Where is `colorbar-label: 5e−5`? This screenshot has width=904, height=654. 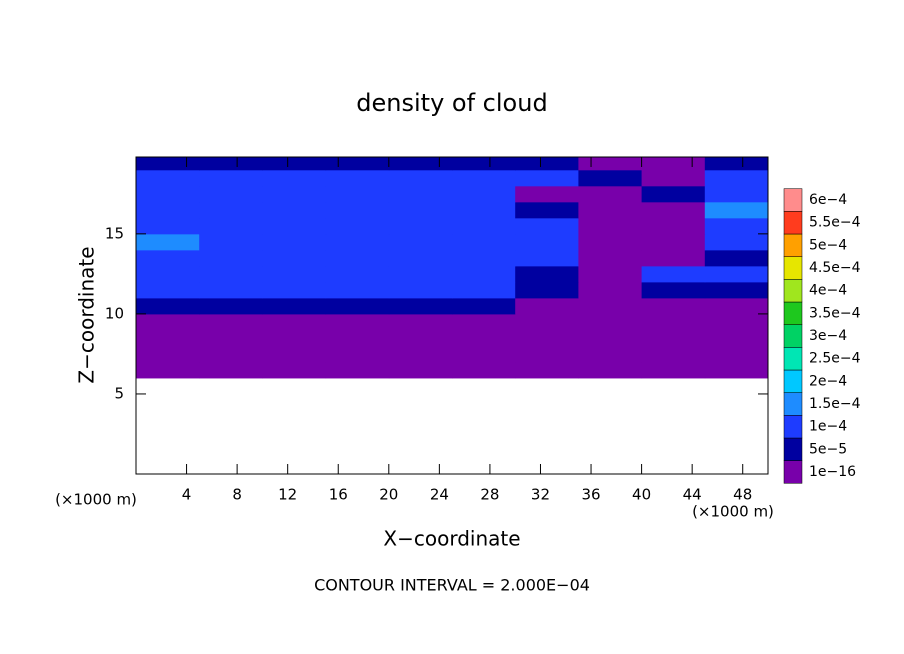
colorbar-label: 5e−5 is located at coordinates (828, 449).